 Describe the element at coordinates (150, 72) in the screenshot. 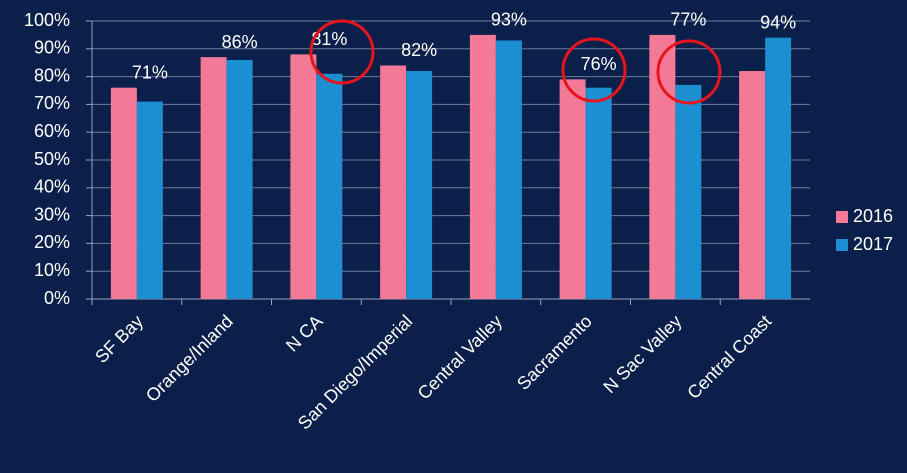

I see `value-label: 71%` at that location.